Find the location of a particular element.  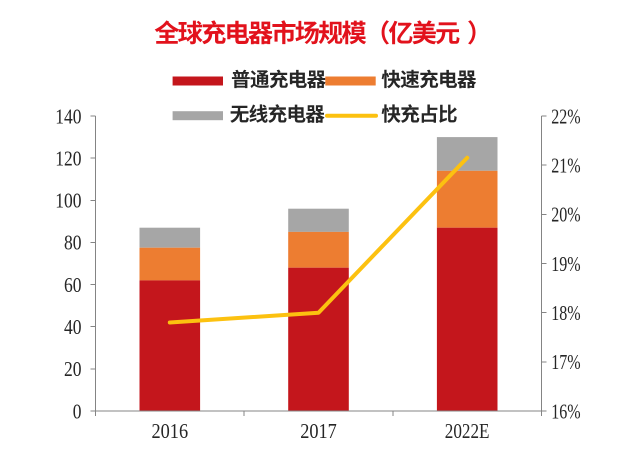

svg-text: 60 is located at coordinates (73, 285).